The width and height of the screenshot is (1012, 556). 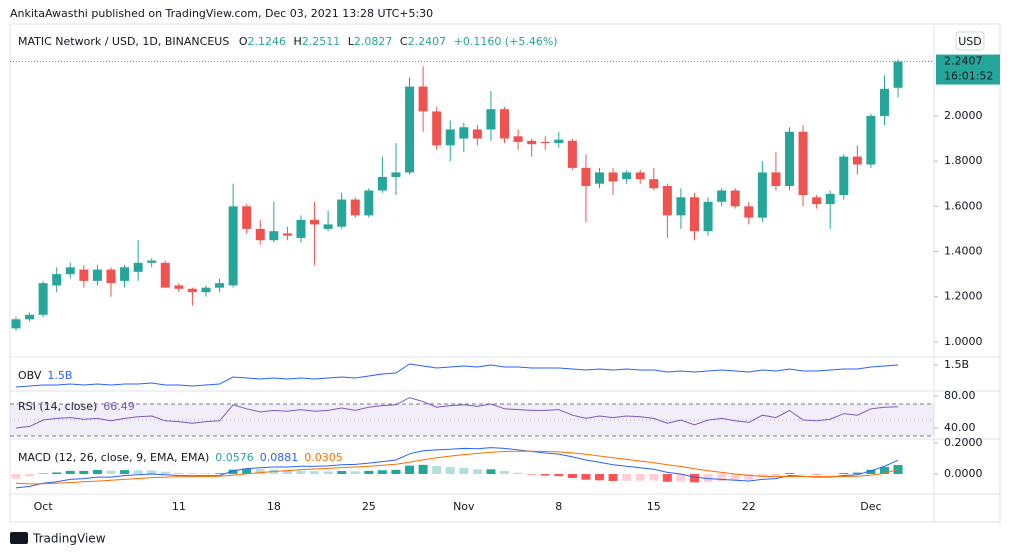 I want to click on ohlc-value: 2.2511, so click(x=321, y=41).